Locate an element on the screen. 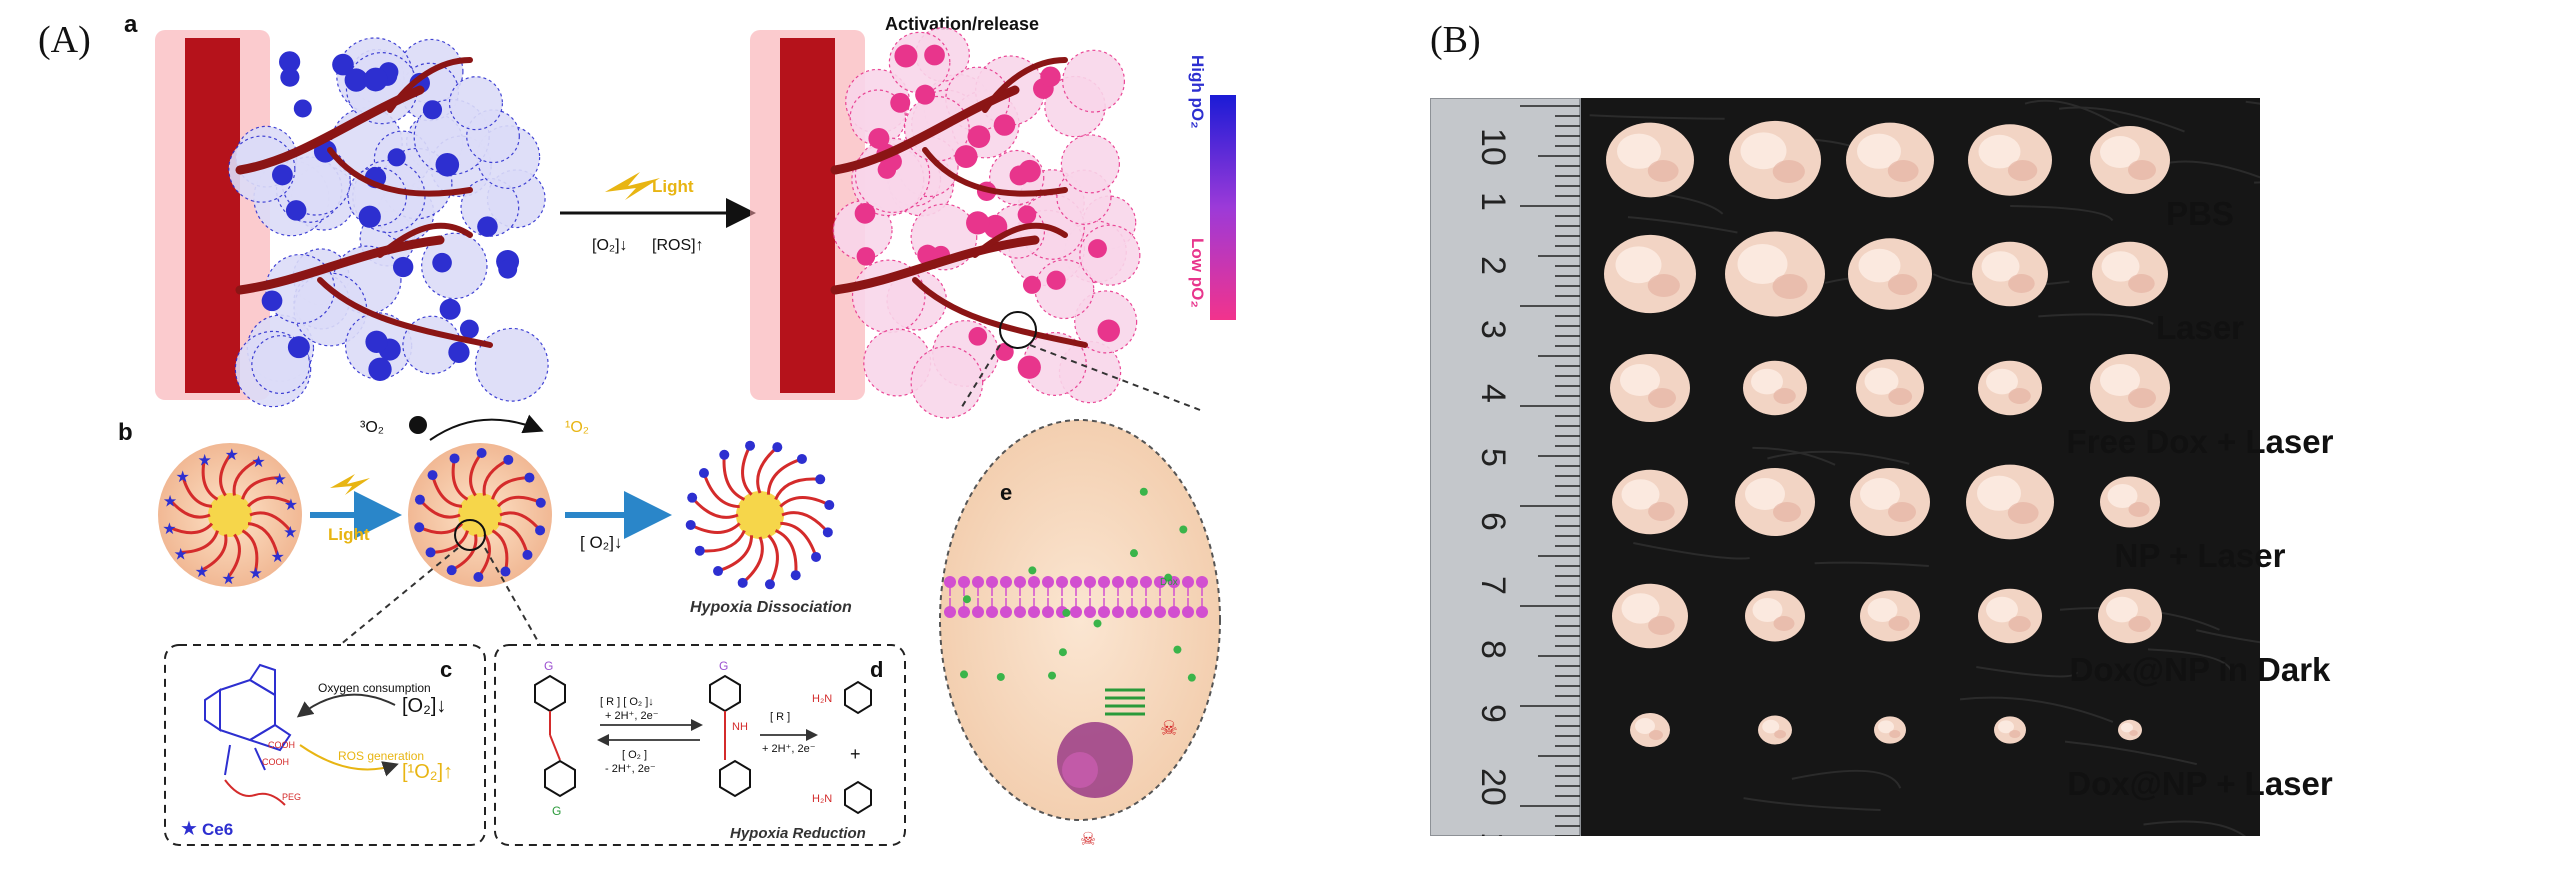 This screenshot has width=2567, height=870. o2-decrease-label: [O₂]↓ is located at coordinates (610, 245).